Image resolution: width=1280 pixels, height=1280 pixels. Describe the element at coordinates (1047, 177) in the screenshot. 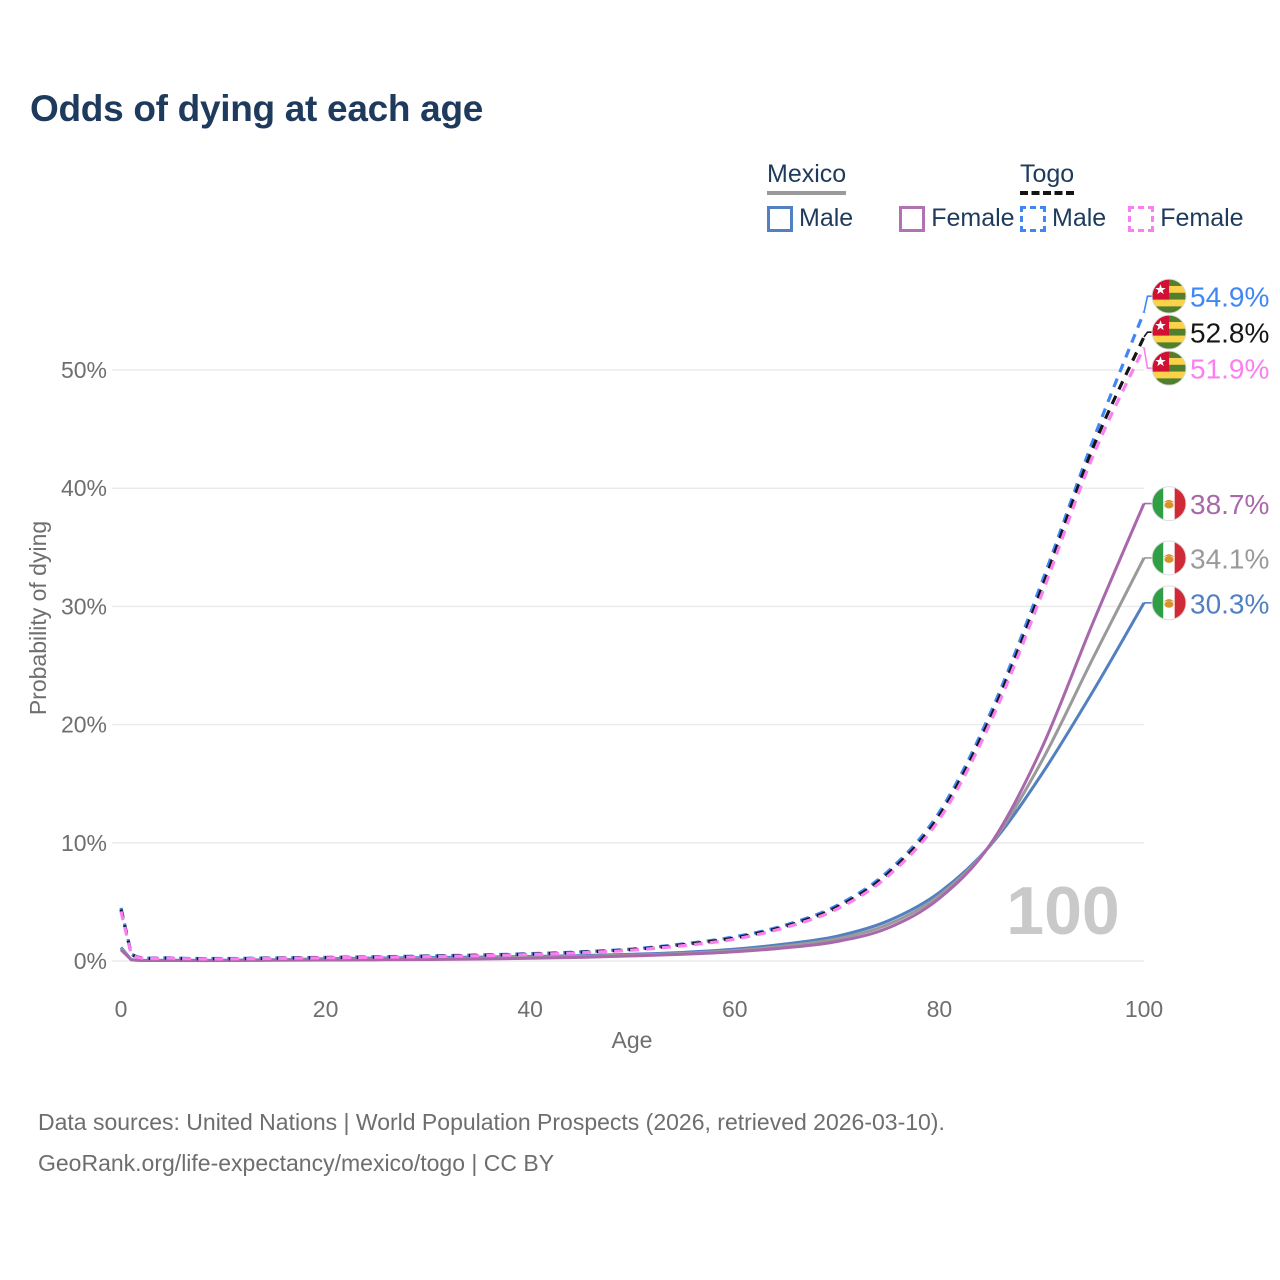

I see `legend-title-togo: Togo` at that location.